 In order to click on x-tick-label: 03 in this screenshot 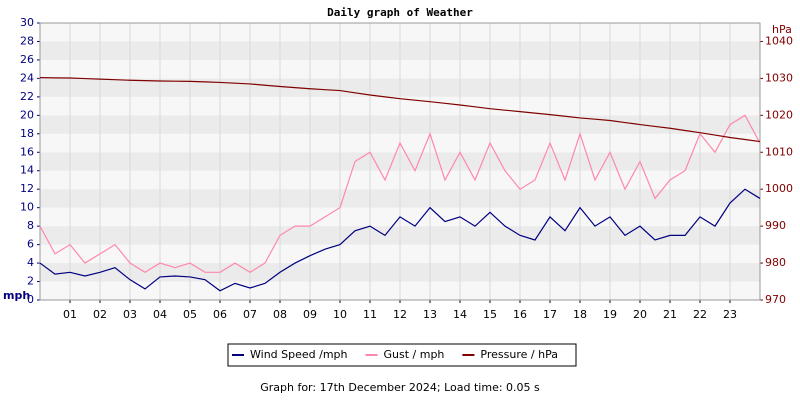, I will do `click(130, 314)`.